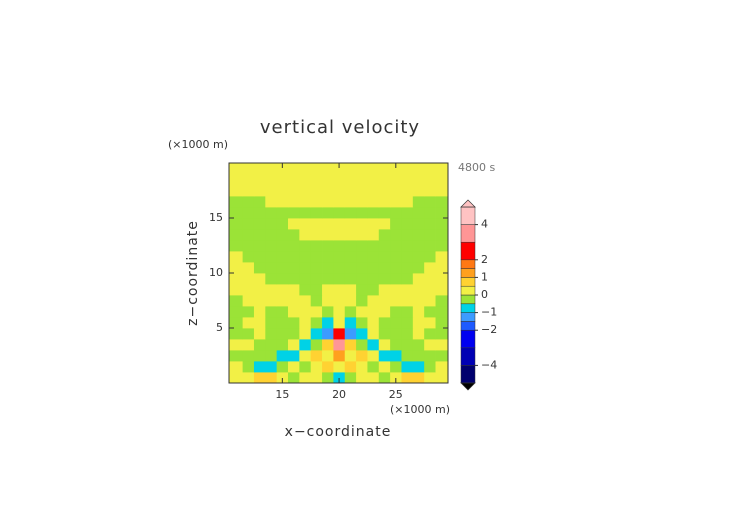 Image resolution: width=752 pixels, height=532 pixels. Describe the element at coordinates (339, 273) in the screenshot. I see `contour-field` at that location.